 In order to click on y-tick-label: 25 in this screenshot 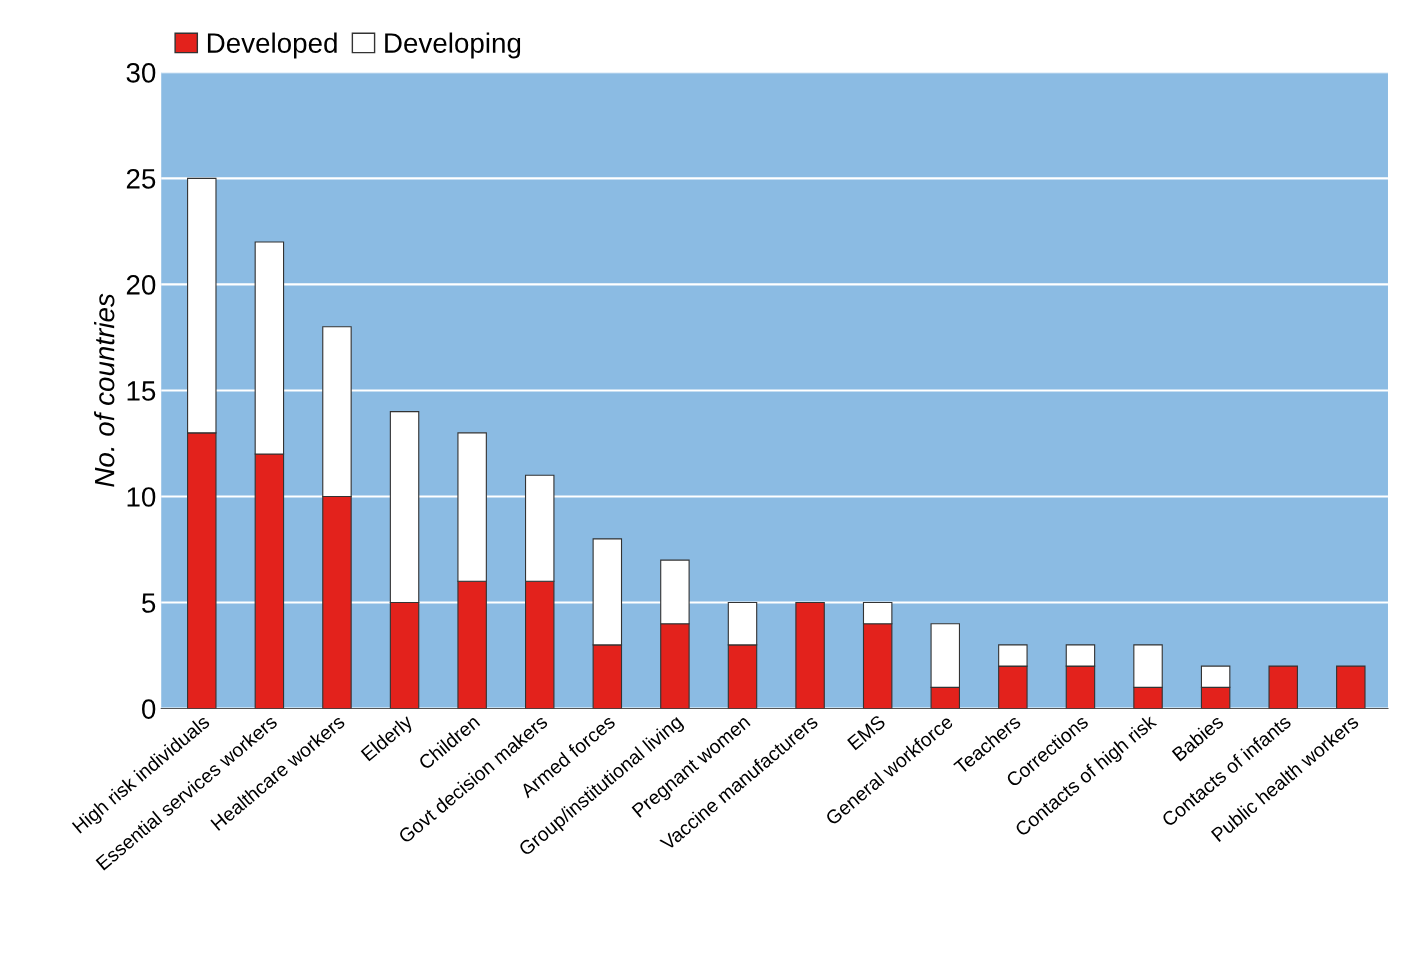, I will do `click(141, 179)`.